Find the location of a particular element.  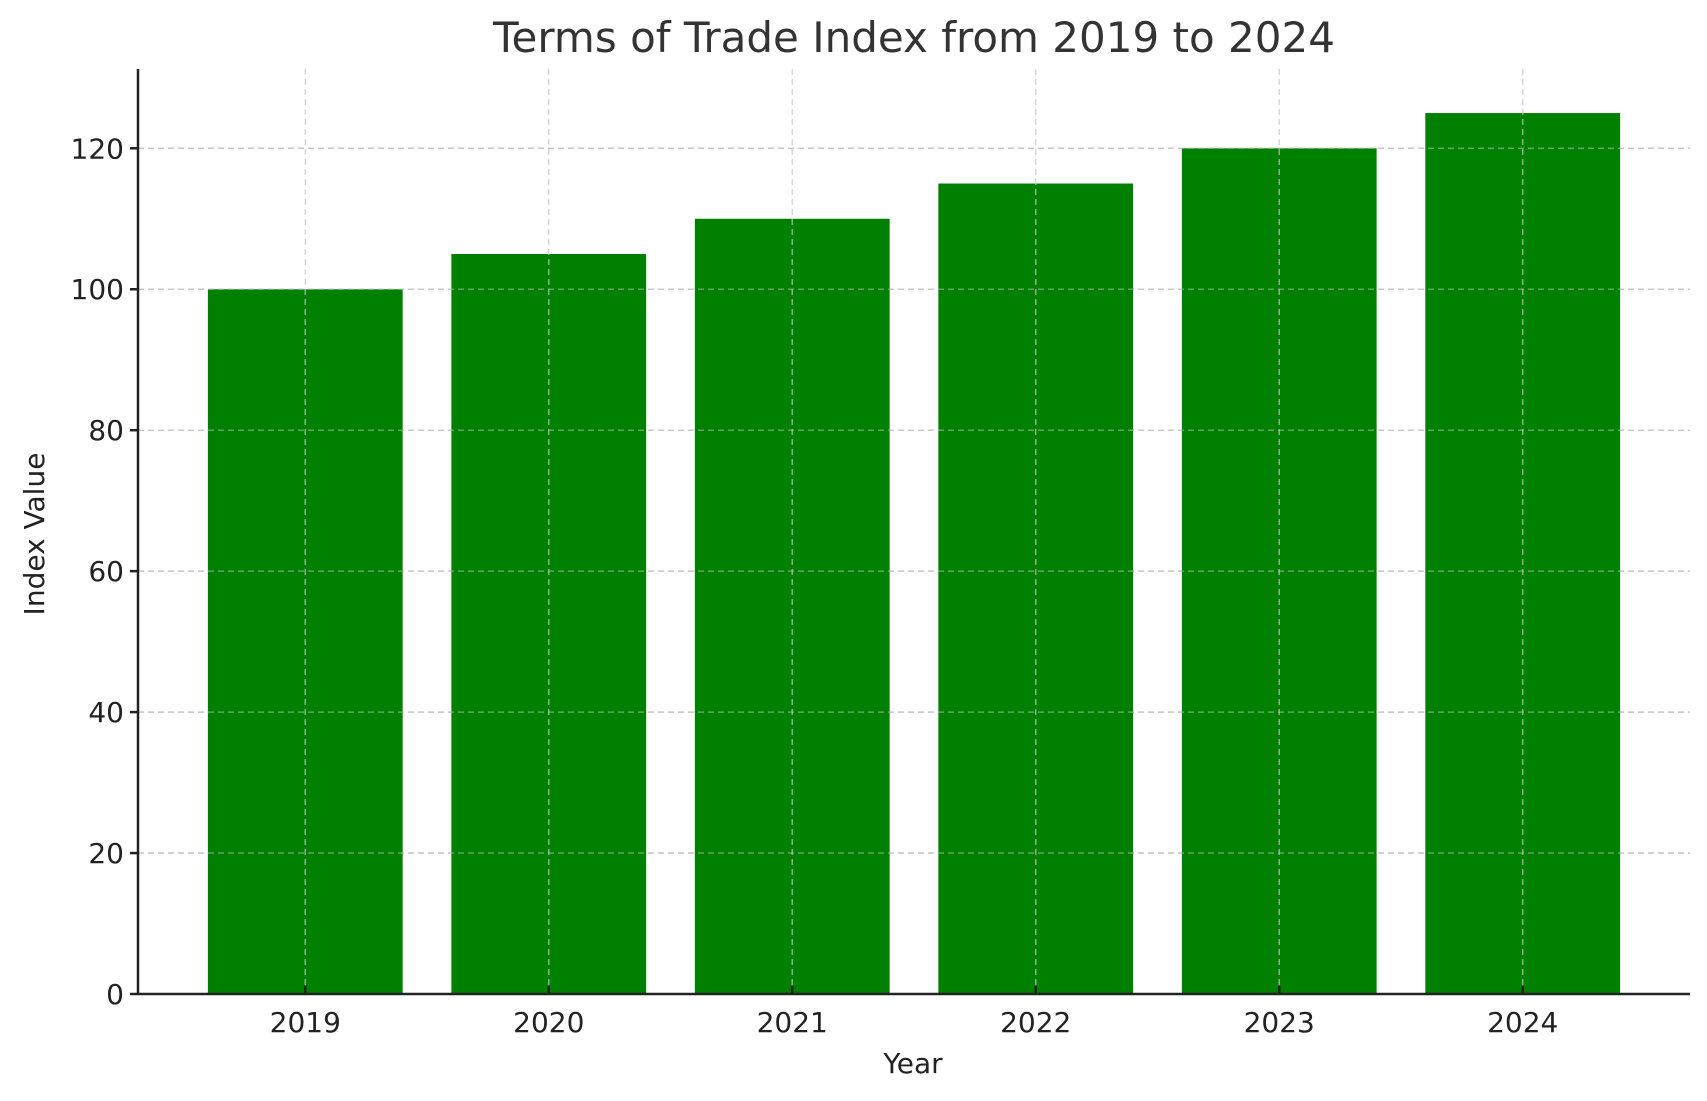

y-tick-label: 100 is located at coordinates (97, 289).